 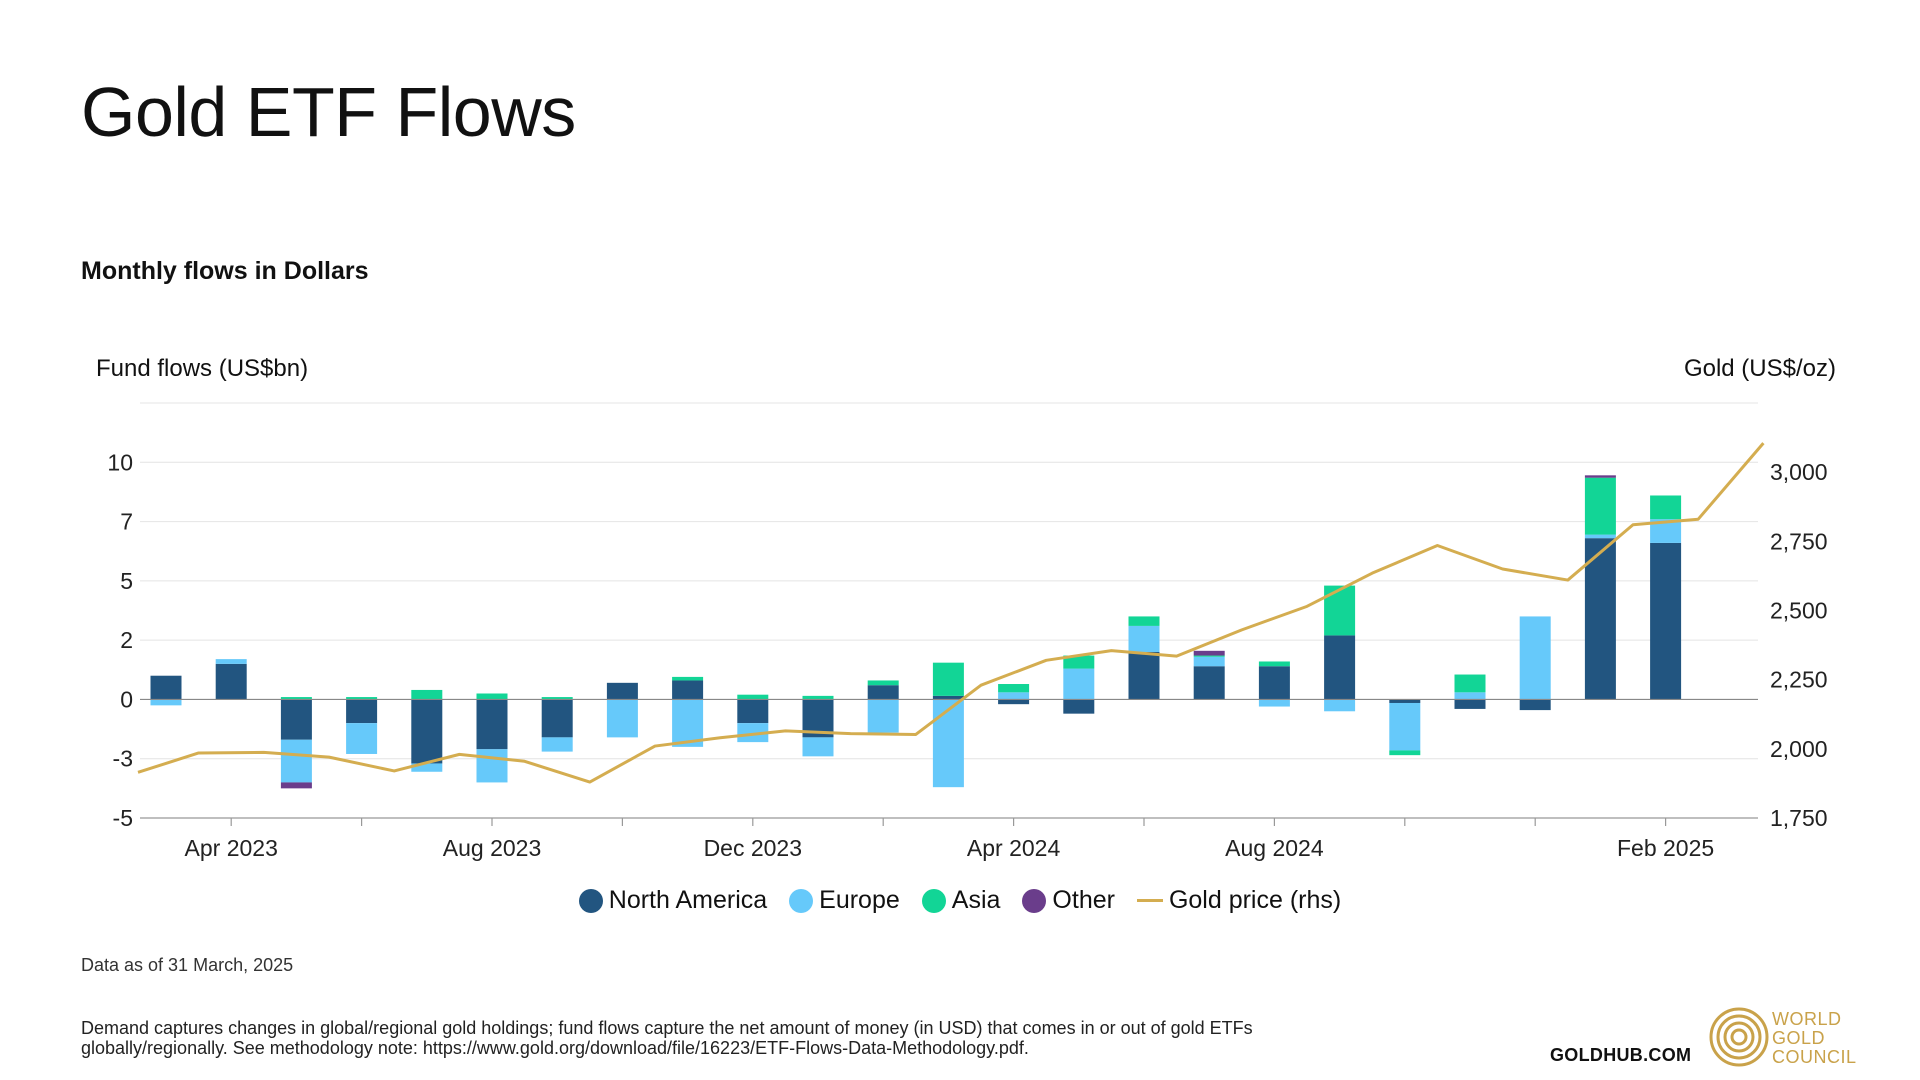 I want to click on legend-label-europe: Europe, so click(x=859, y=900).